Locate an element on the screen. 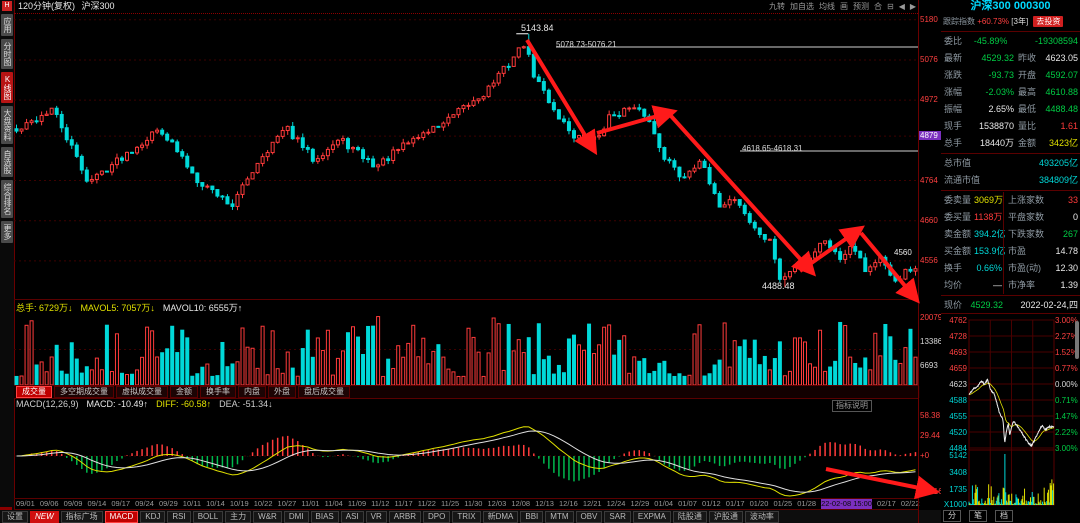 This screenshot has width=1080, height=523. date-label: 10/14 is located at coordinates (215, 503).